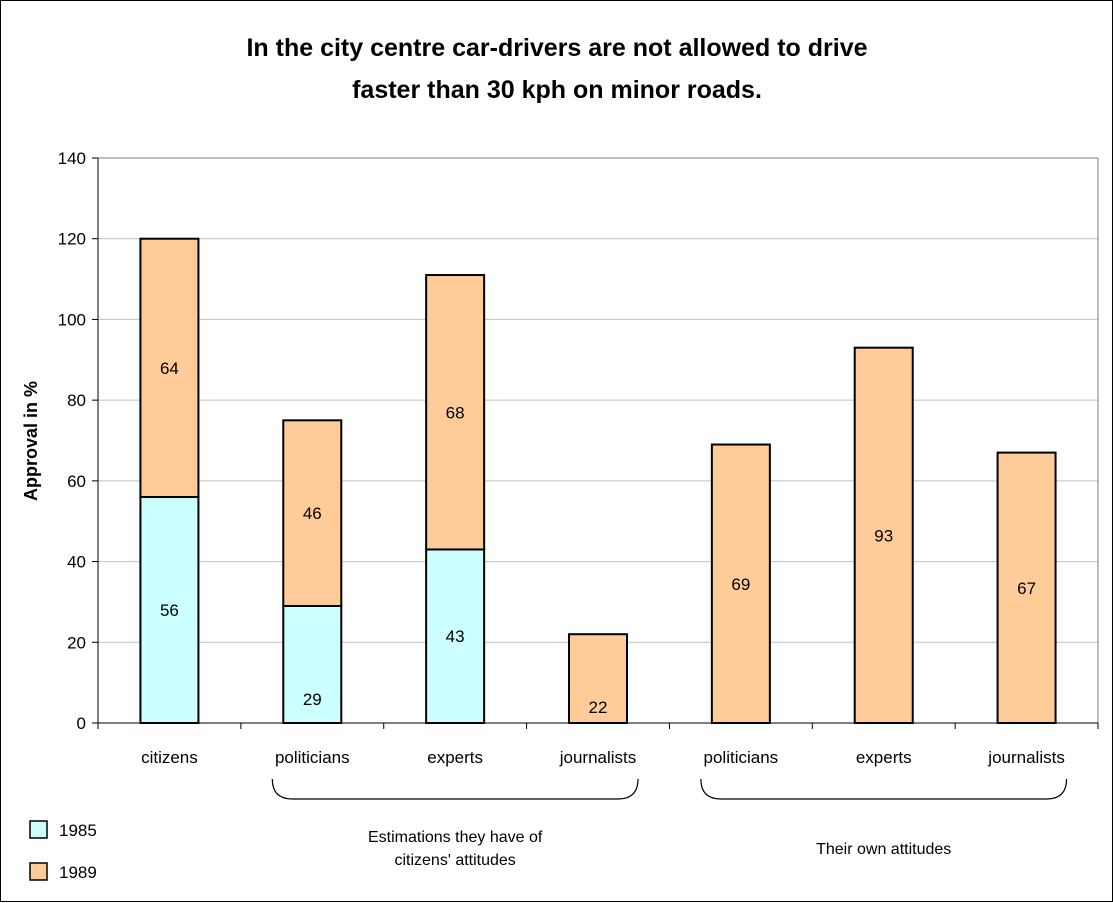 The image size is (1113, 903). I want to click on y-tick-label: 140, so click(72, 158).